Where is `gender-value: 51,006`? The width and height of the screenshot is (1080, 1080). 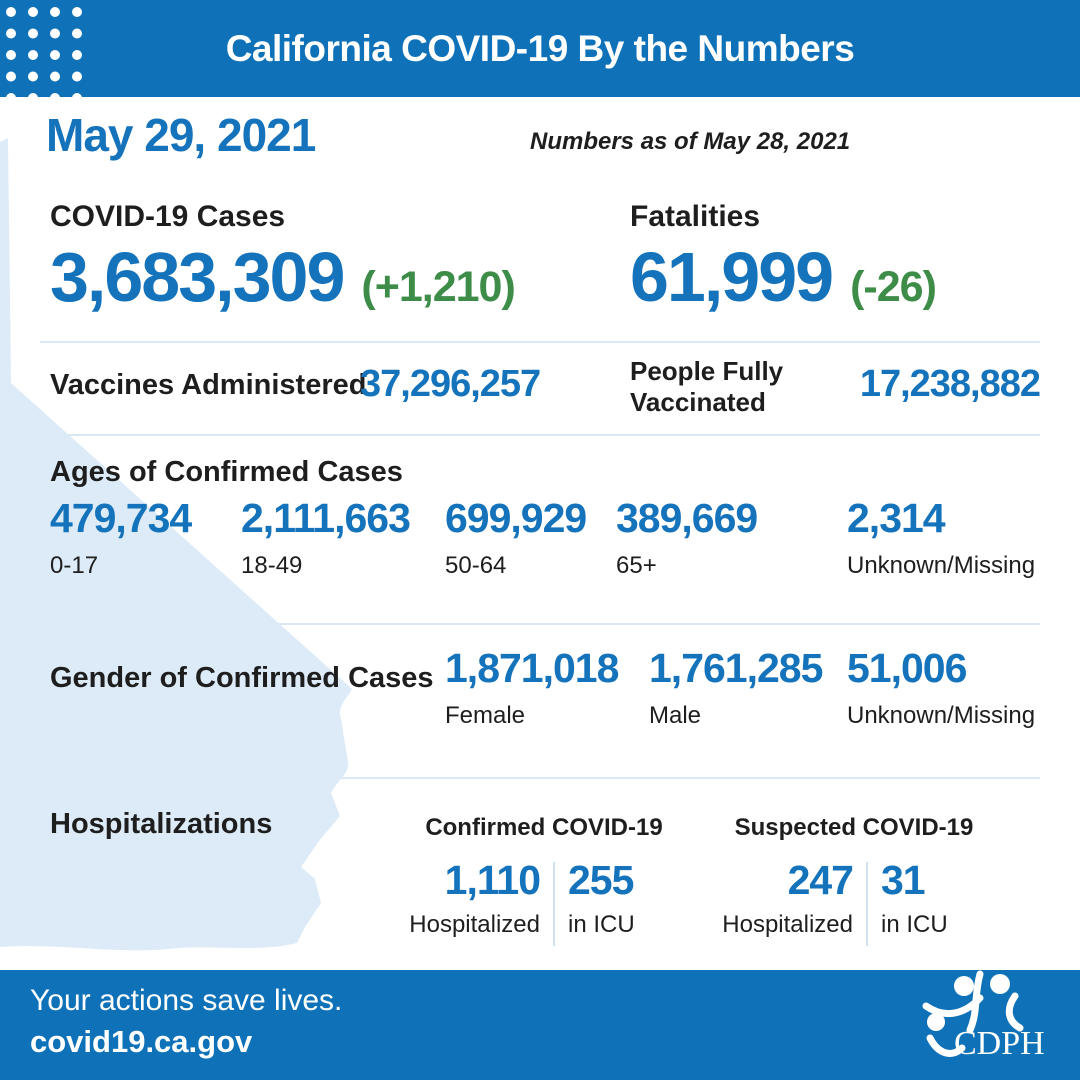
gender-value: 51,006 is located at coordinates (907, 668).